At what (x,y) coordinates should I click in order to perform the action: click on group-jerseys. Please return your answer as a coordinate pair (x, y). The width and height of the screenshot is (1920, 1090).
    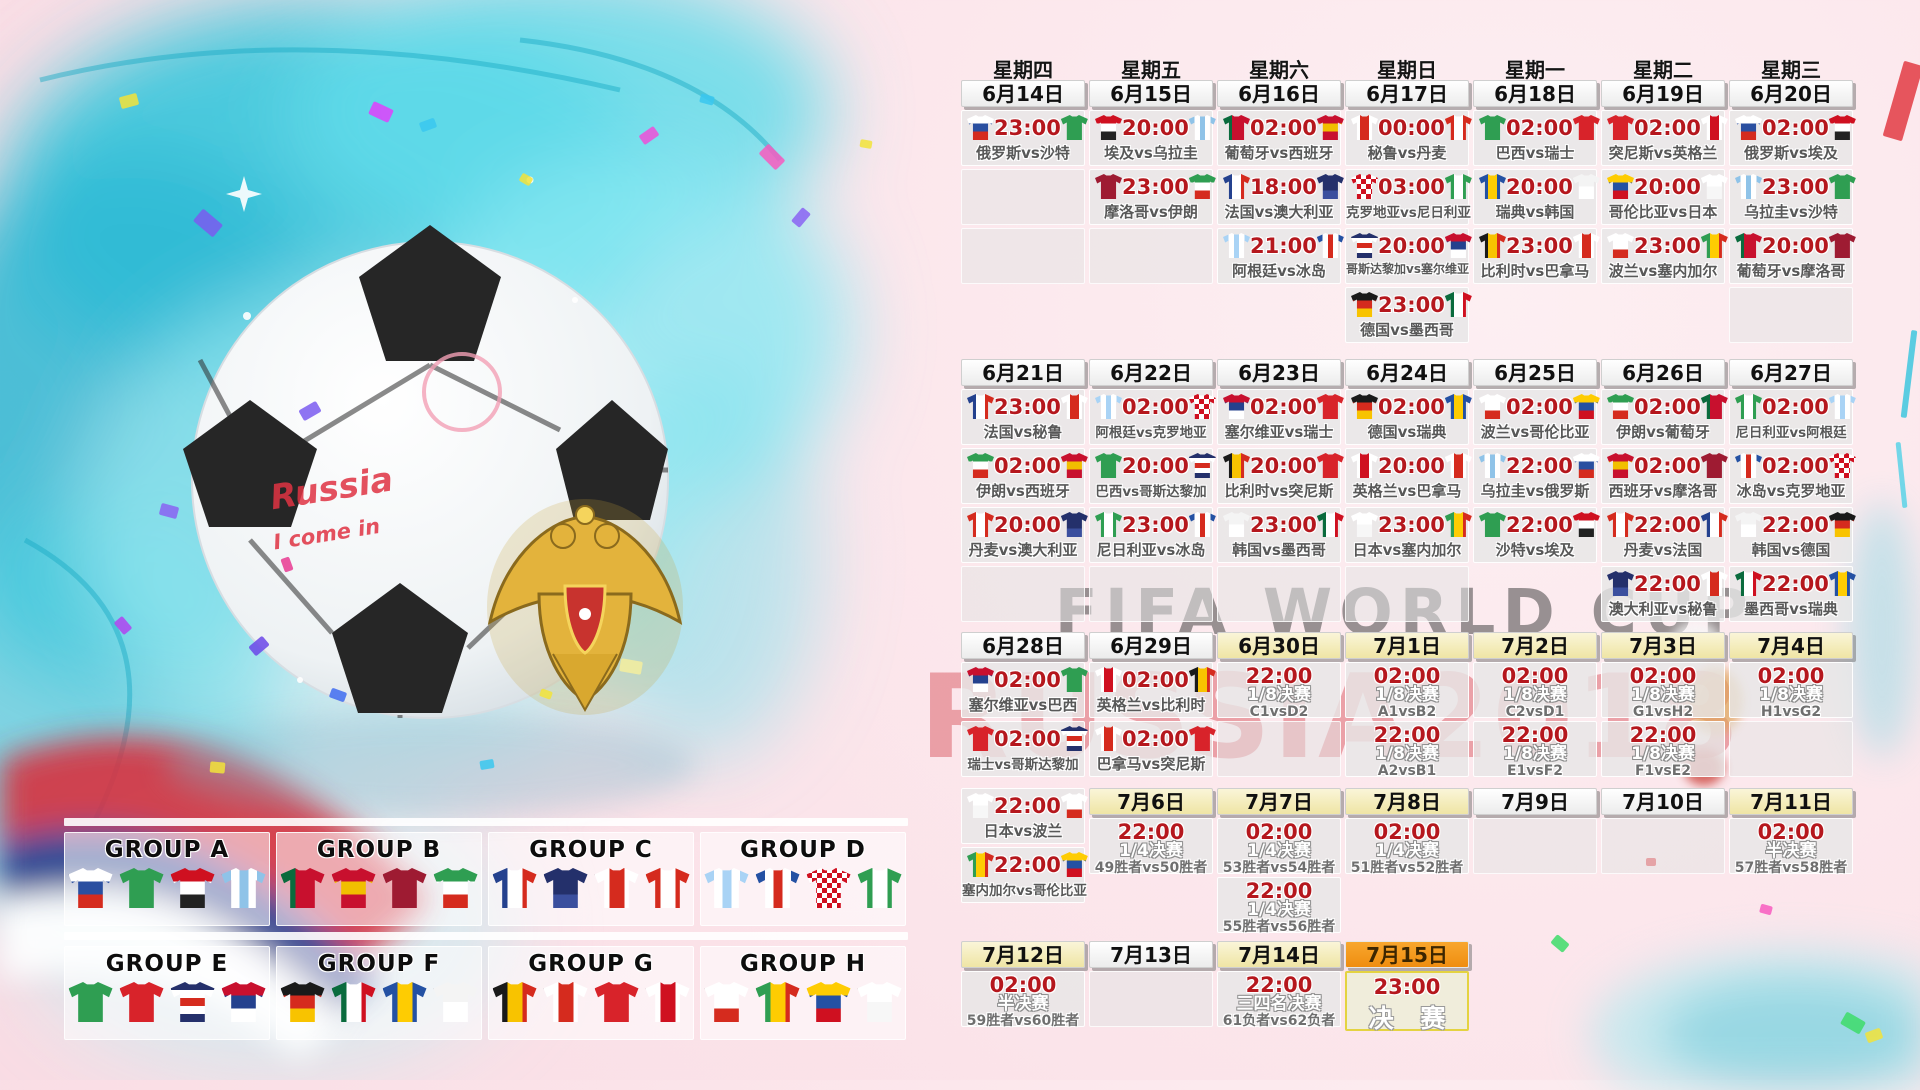
    Looking at the image, I should click on (167, 1002).